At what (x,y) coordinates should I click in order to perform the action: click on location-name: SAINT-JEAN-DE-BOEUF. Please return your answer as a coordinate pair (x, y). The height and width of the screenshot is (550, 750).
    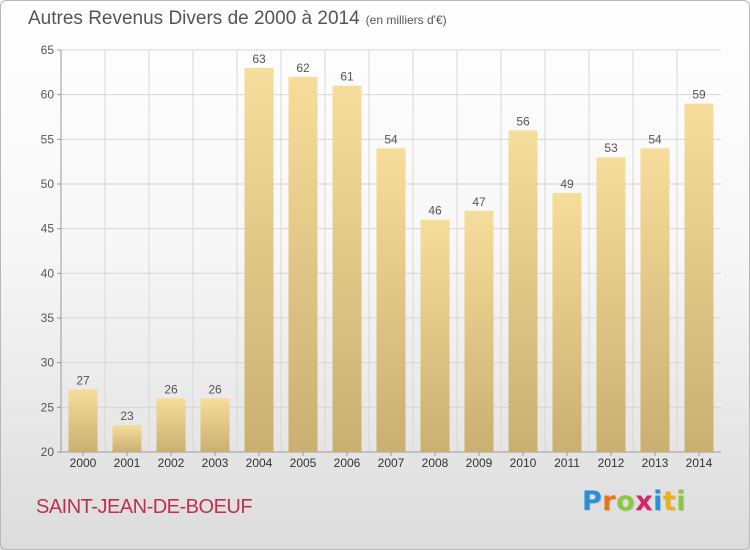
    Looking at the image, I should click on (144, 507).